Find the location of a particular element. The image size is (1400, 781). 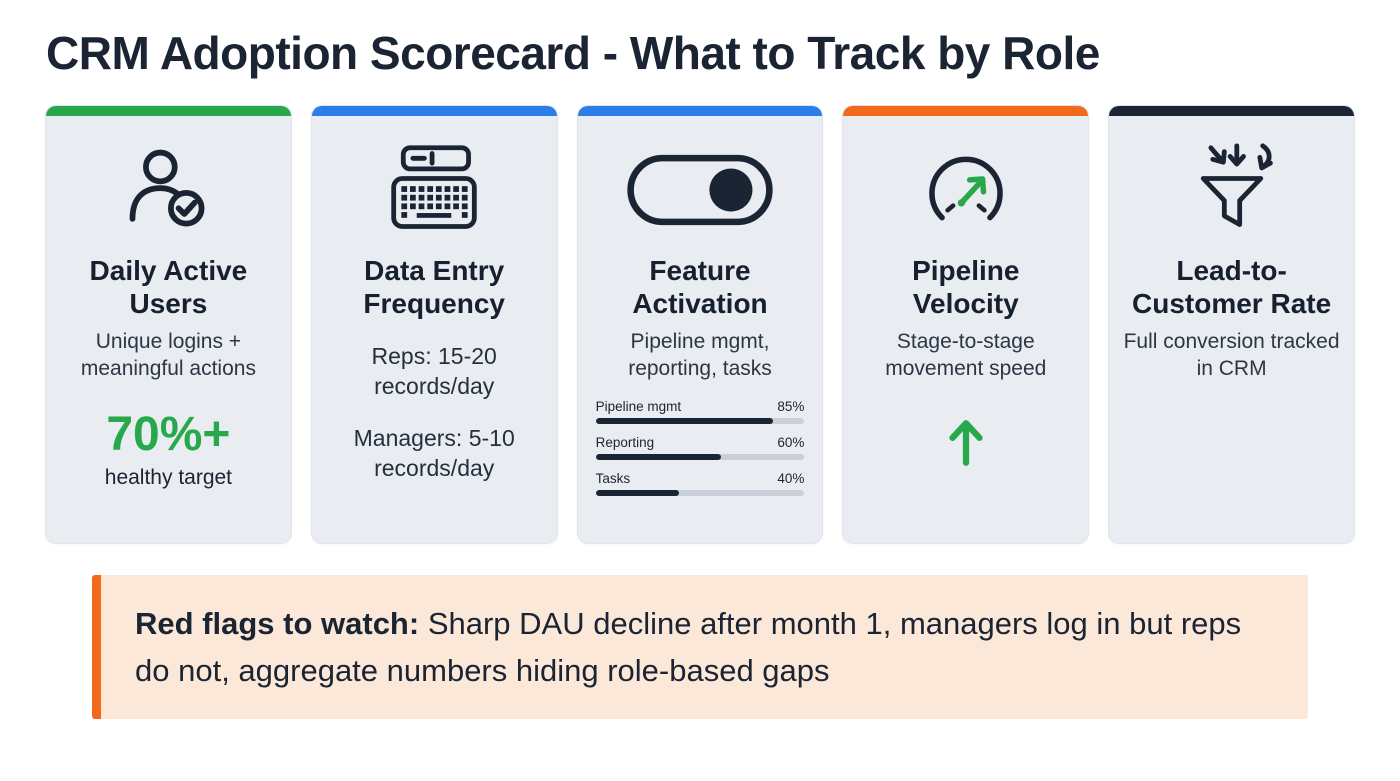

bar-value: 85% is located at coordinates (791, 406).